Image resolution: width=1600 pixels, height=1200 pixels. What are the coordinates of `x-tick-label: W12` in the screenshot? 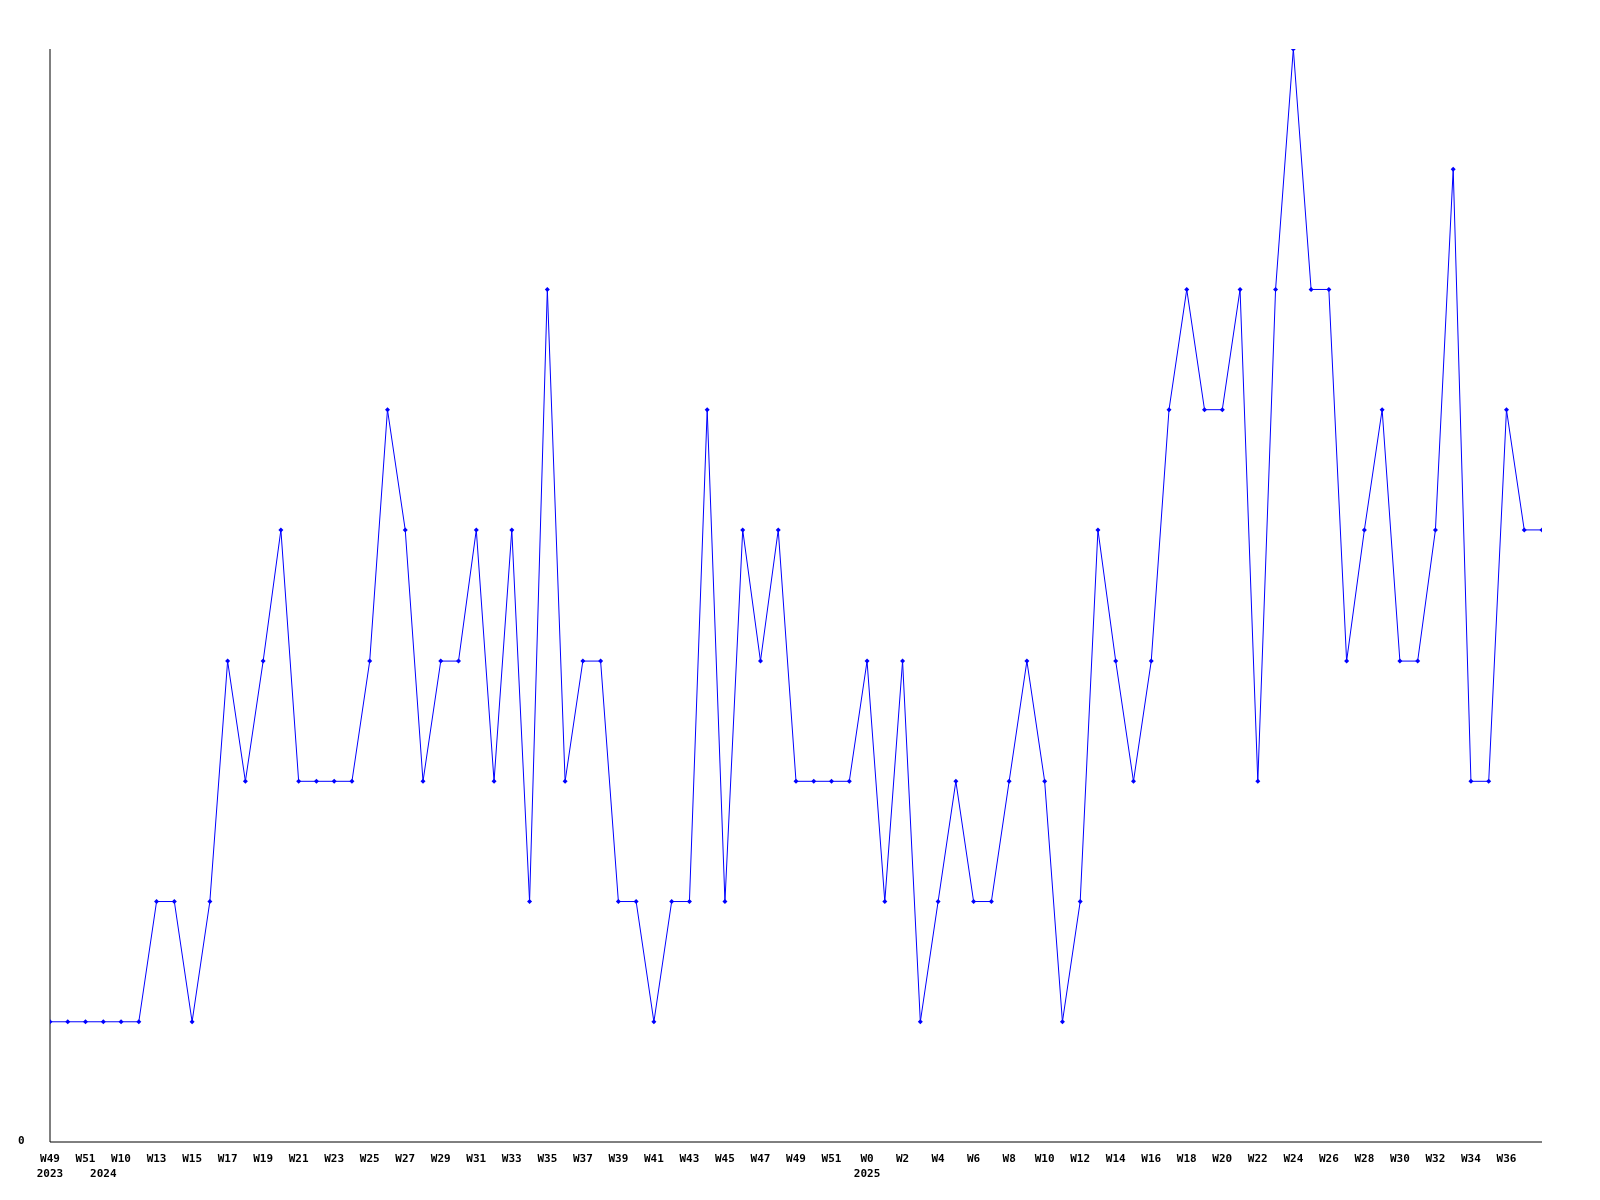 It's located at (1080, 1158).